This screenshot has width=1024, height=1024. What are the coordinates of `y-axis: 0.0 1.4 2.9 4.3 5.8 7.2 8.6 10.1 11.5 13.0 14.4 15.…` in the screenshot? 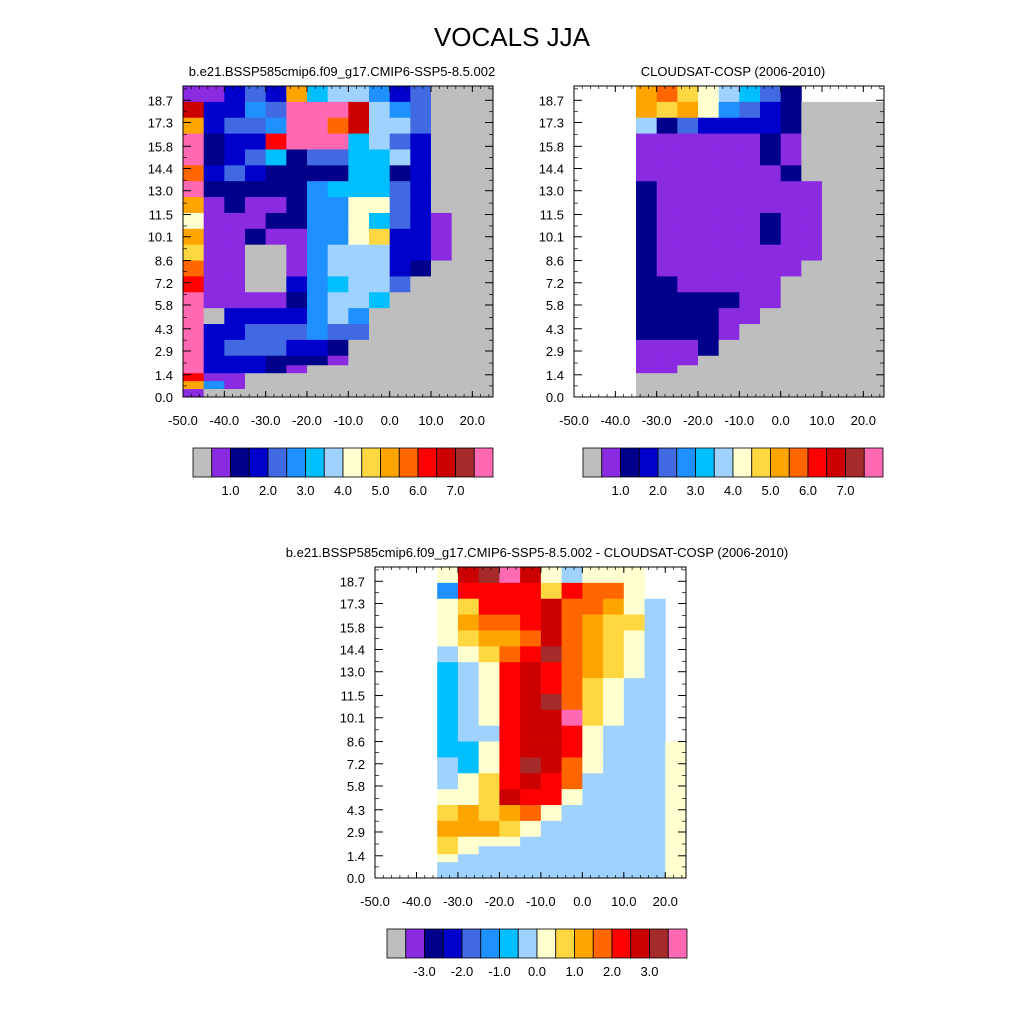 It's located at (320, 246).